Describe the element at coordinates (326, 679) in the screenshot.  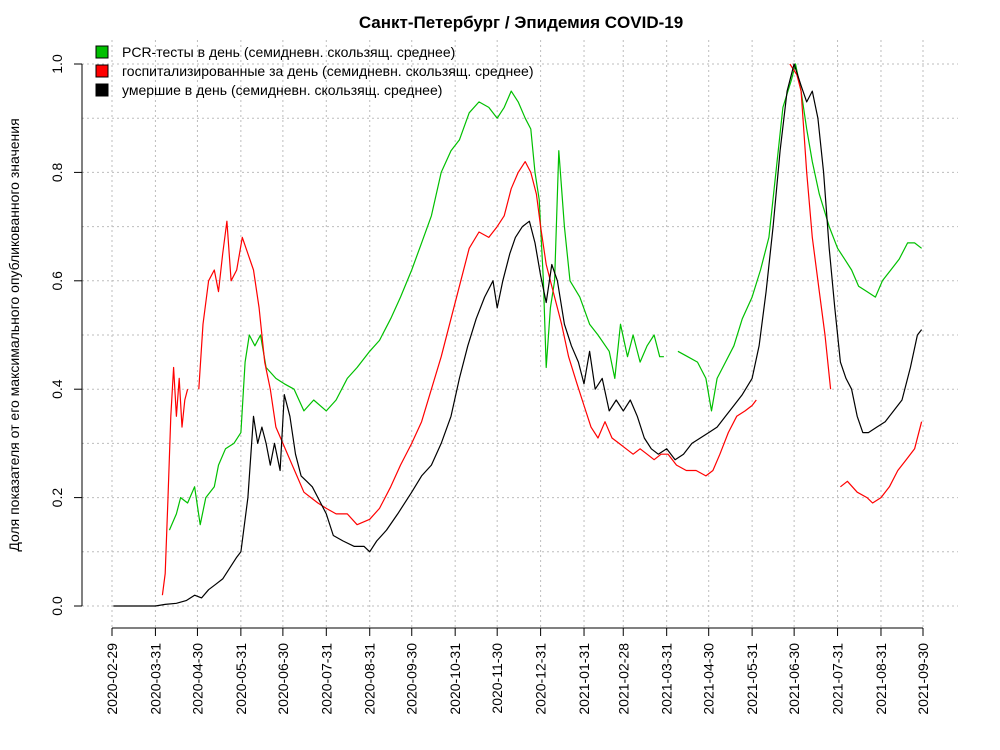
I see `x-tick-label: 2020-07-31` at that location.